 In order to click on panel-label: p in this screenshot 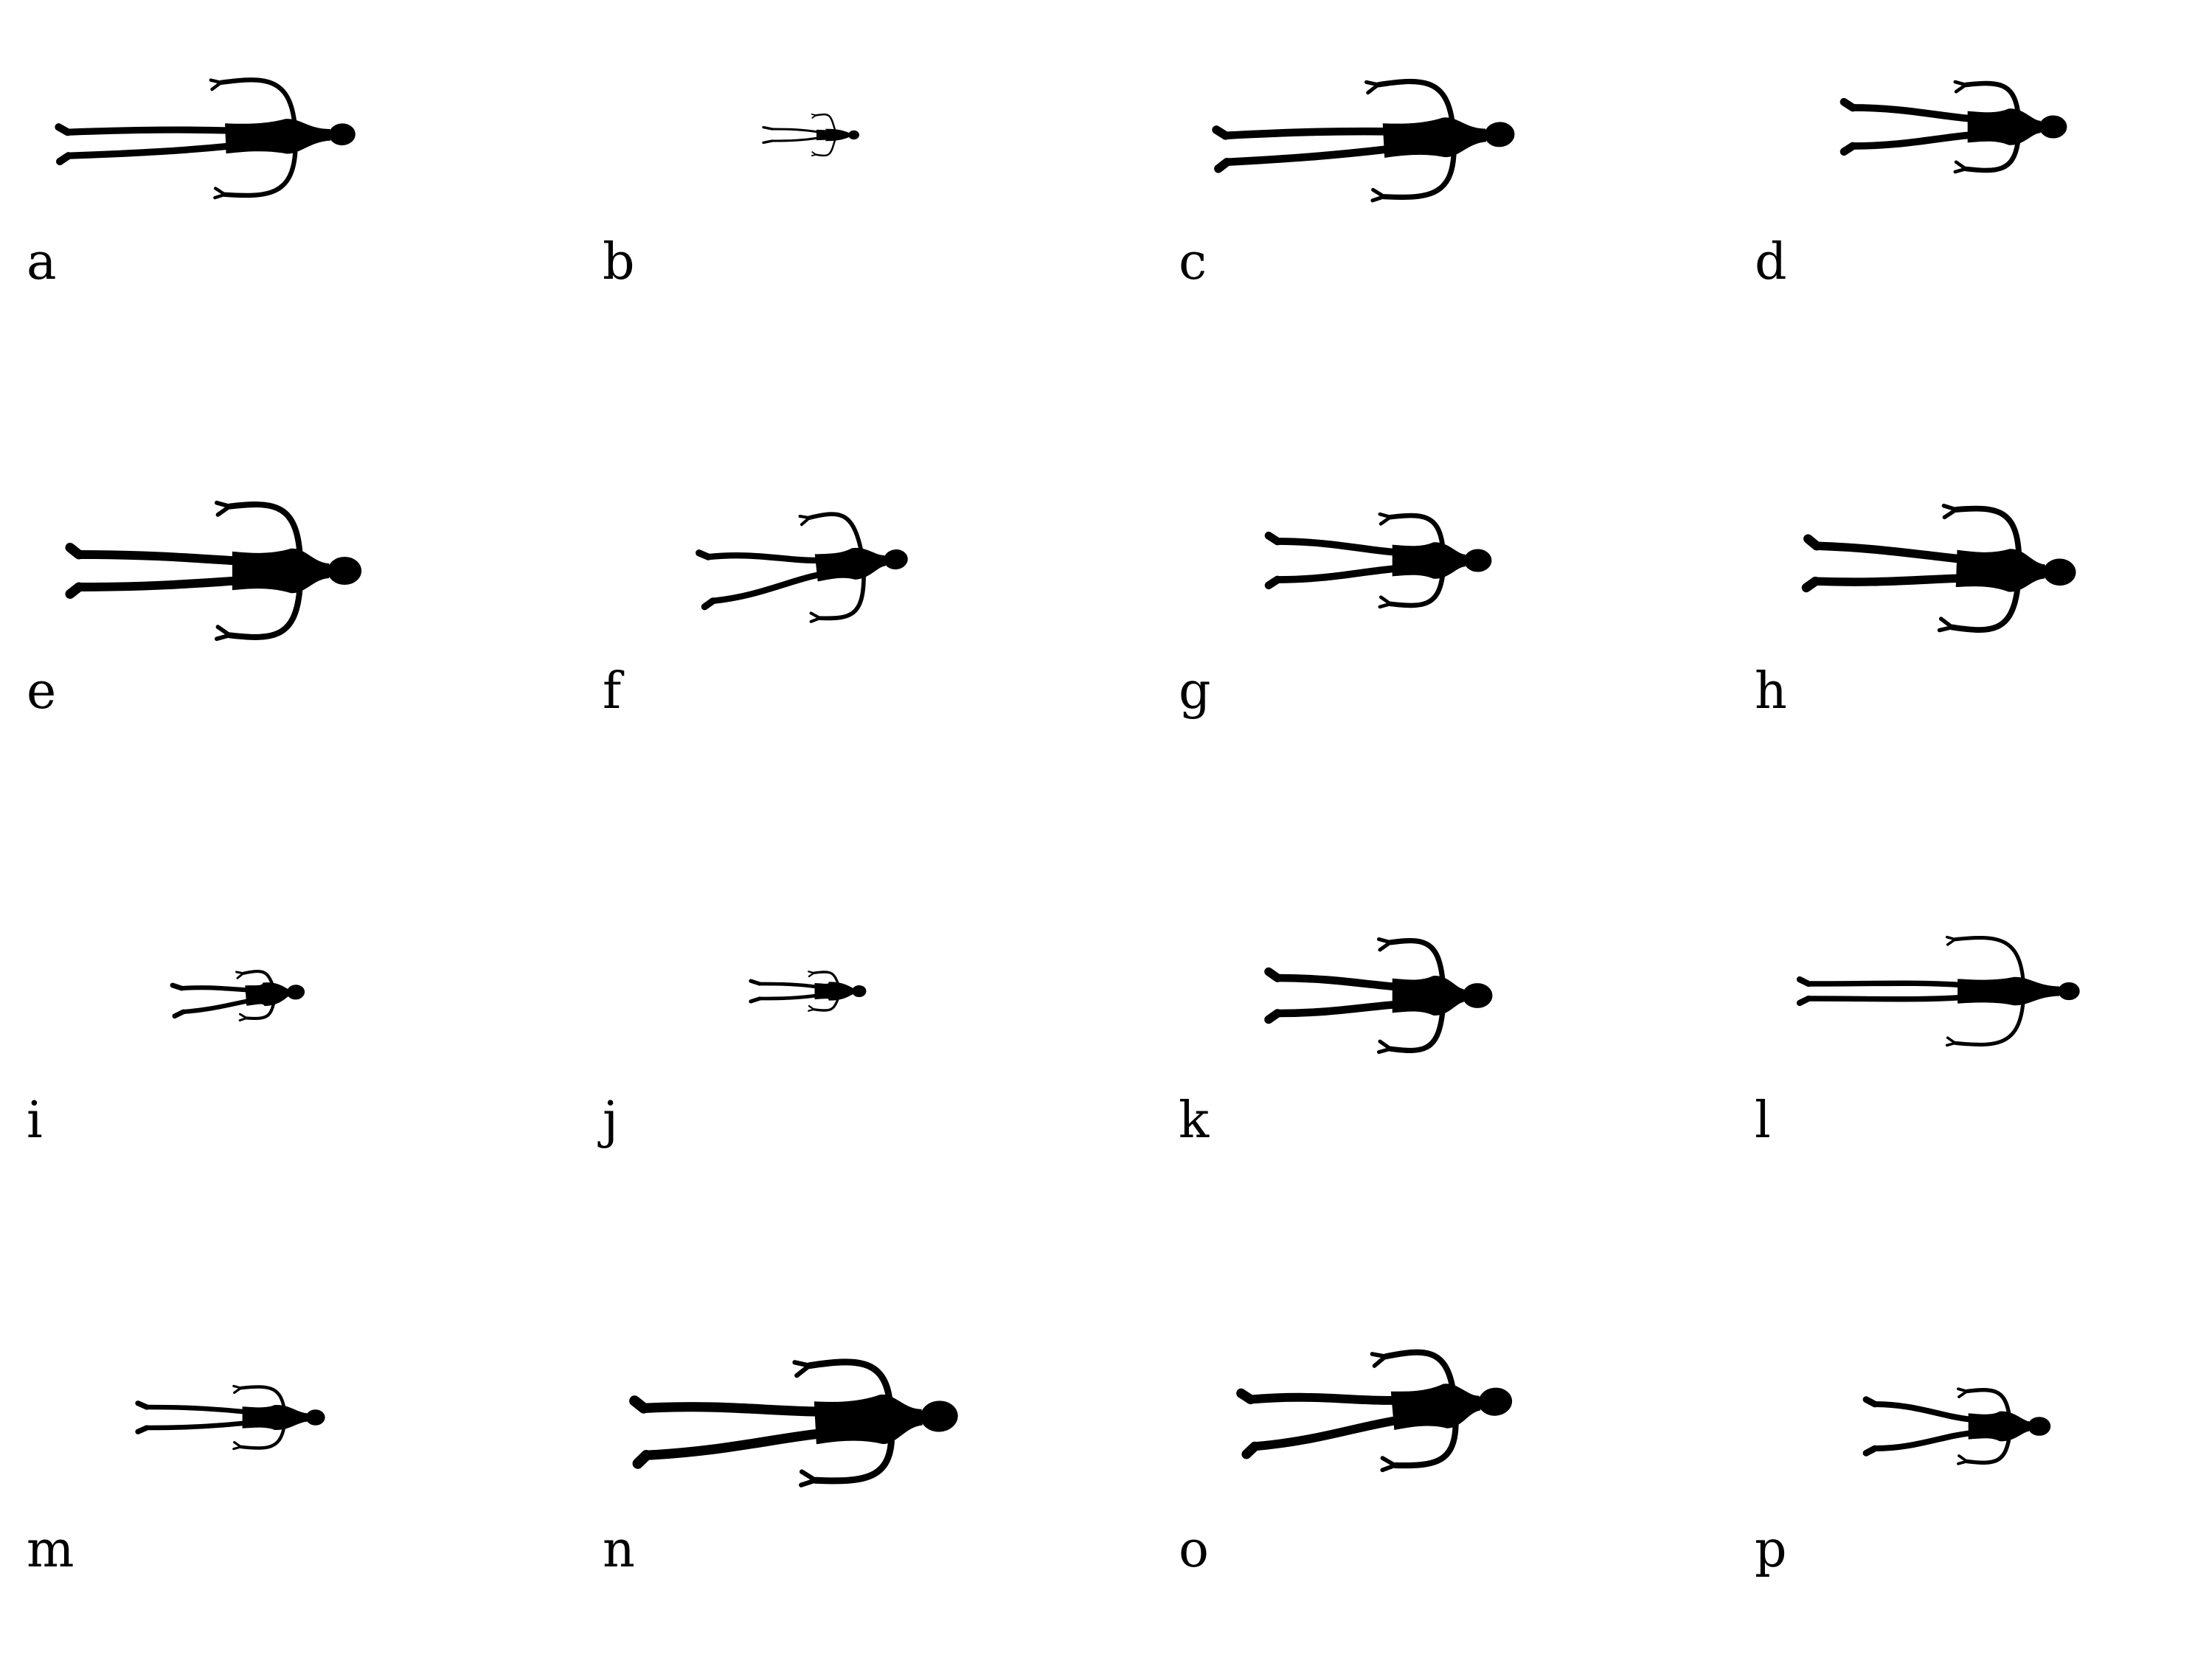, I will do `click(1771, 1550)`.